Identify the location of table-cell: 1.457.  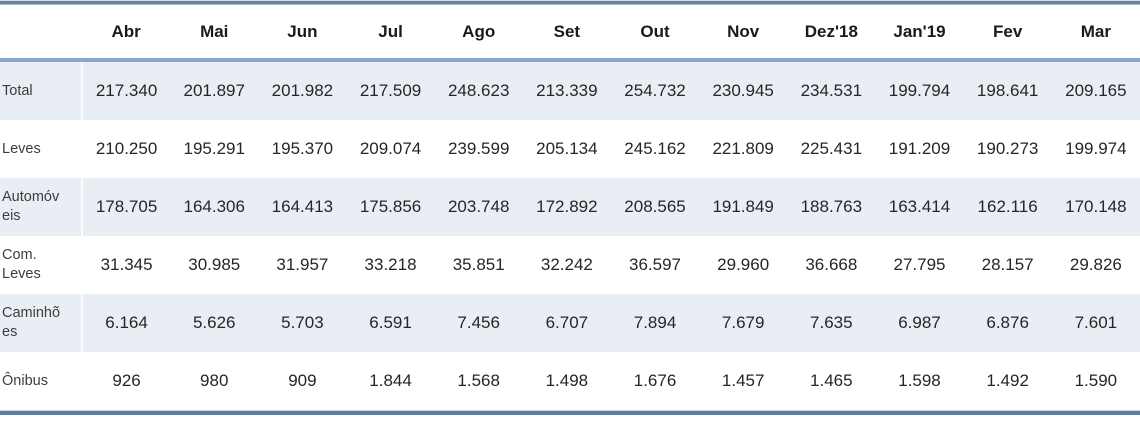
(743, 380).